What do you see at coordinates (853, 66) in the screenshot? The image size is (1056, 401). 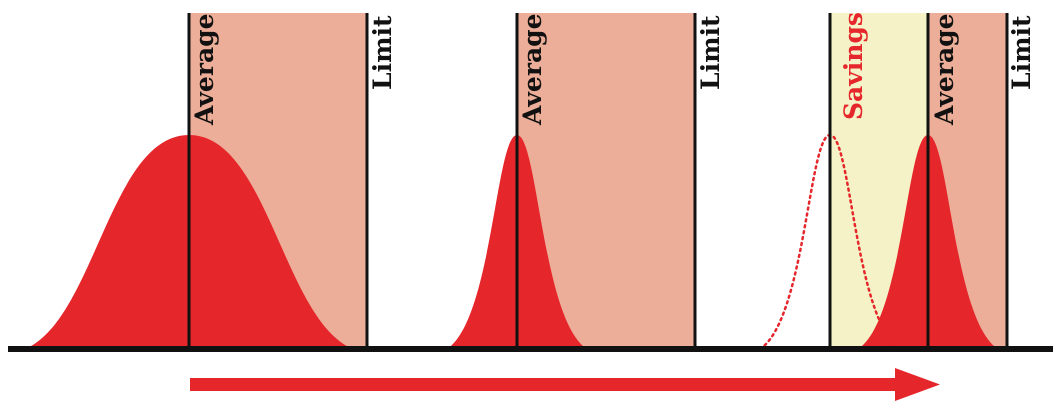 I see `savings-label: Savings` at bounding box center [853, 66].